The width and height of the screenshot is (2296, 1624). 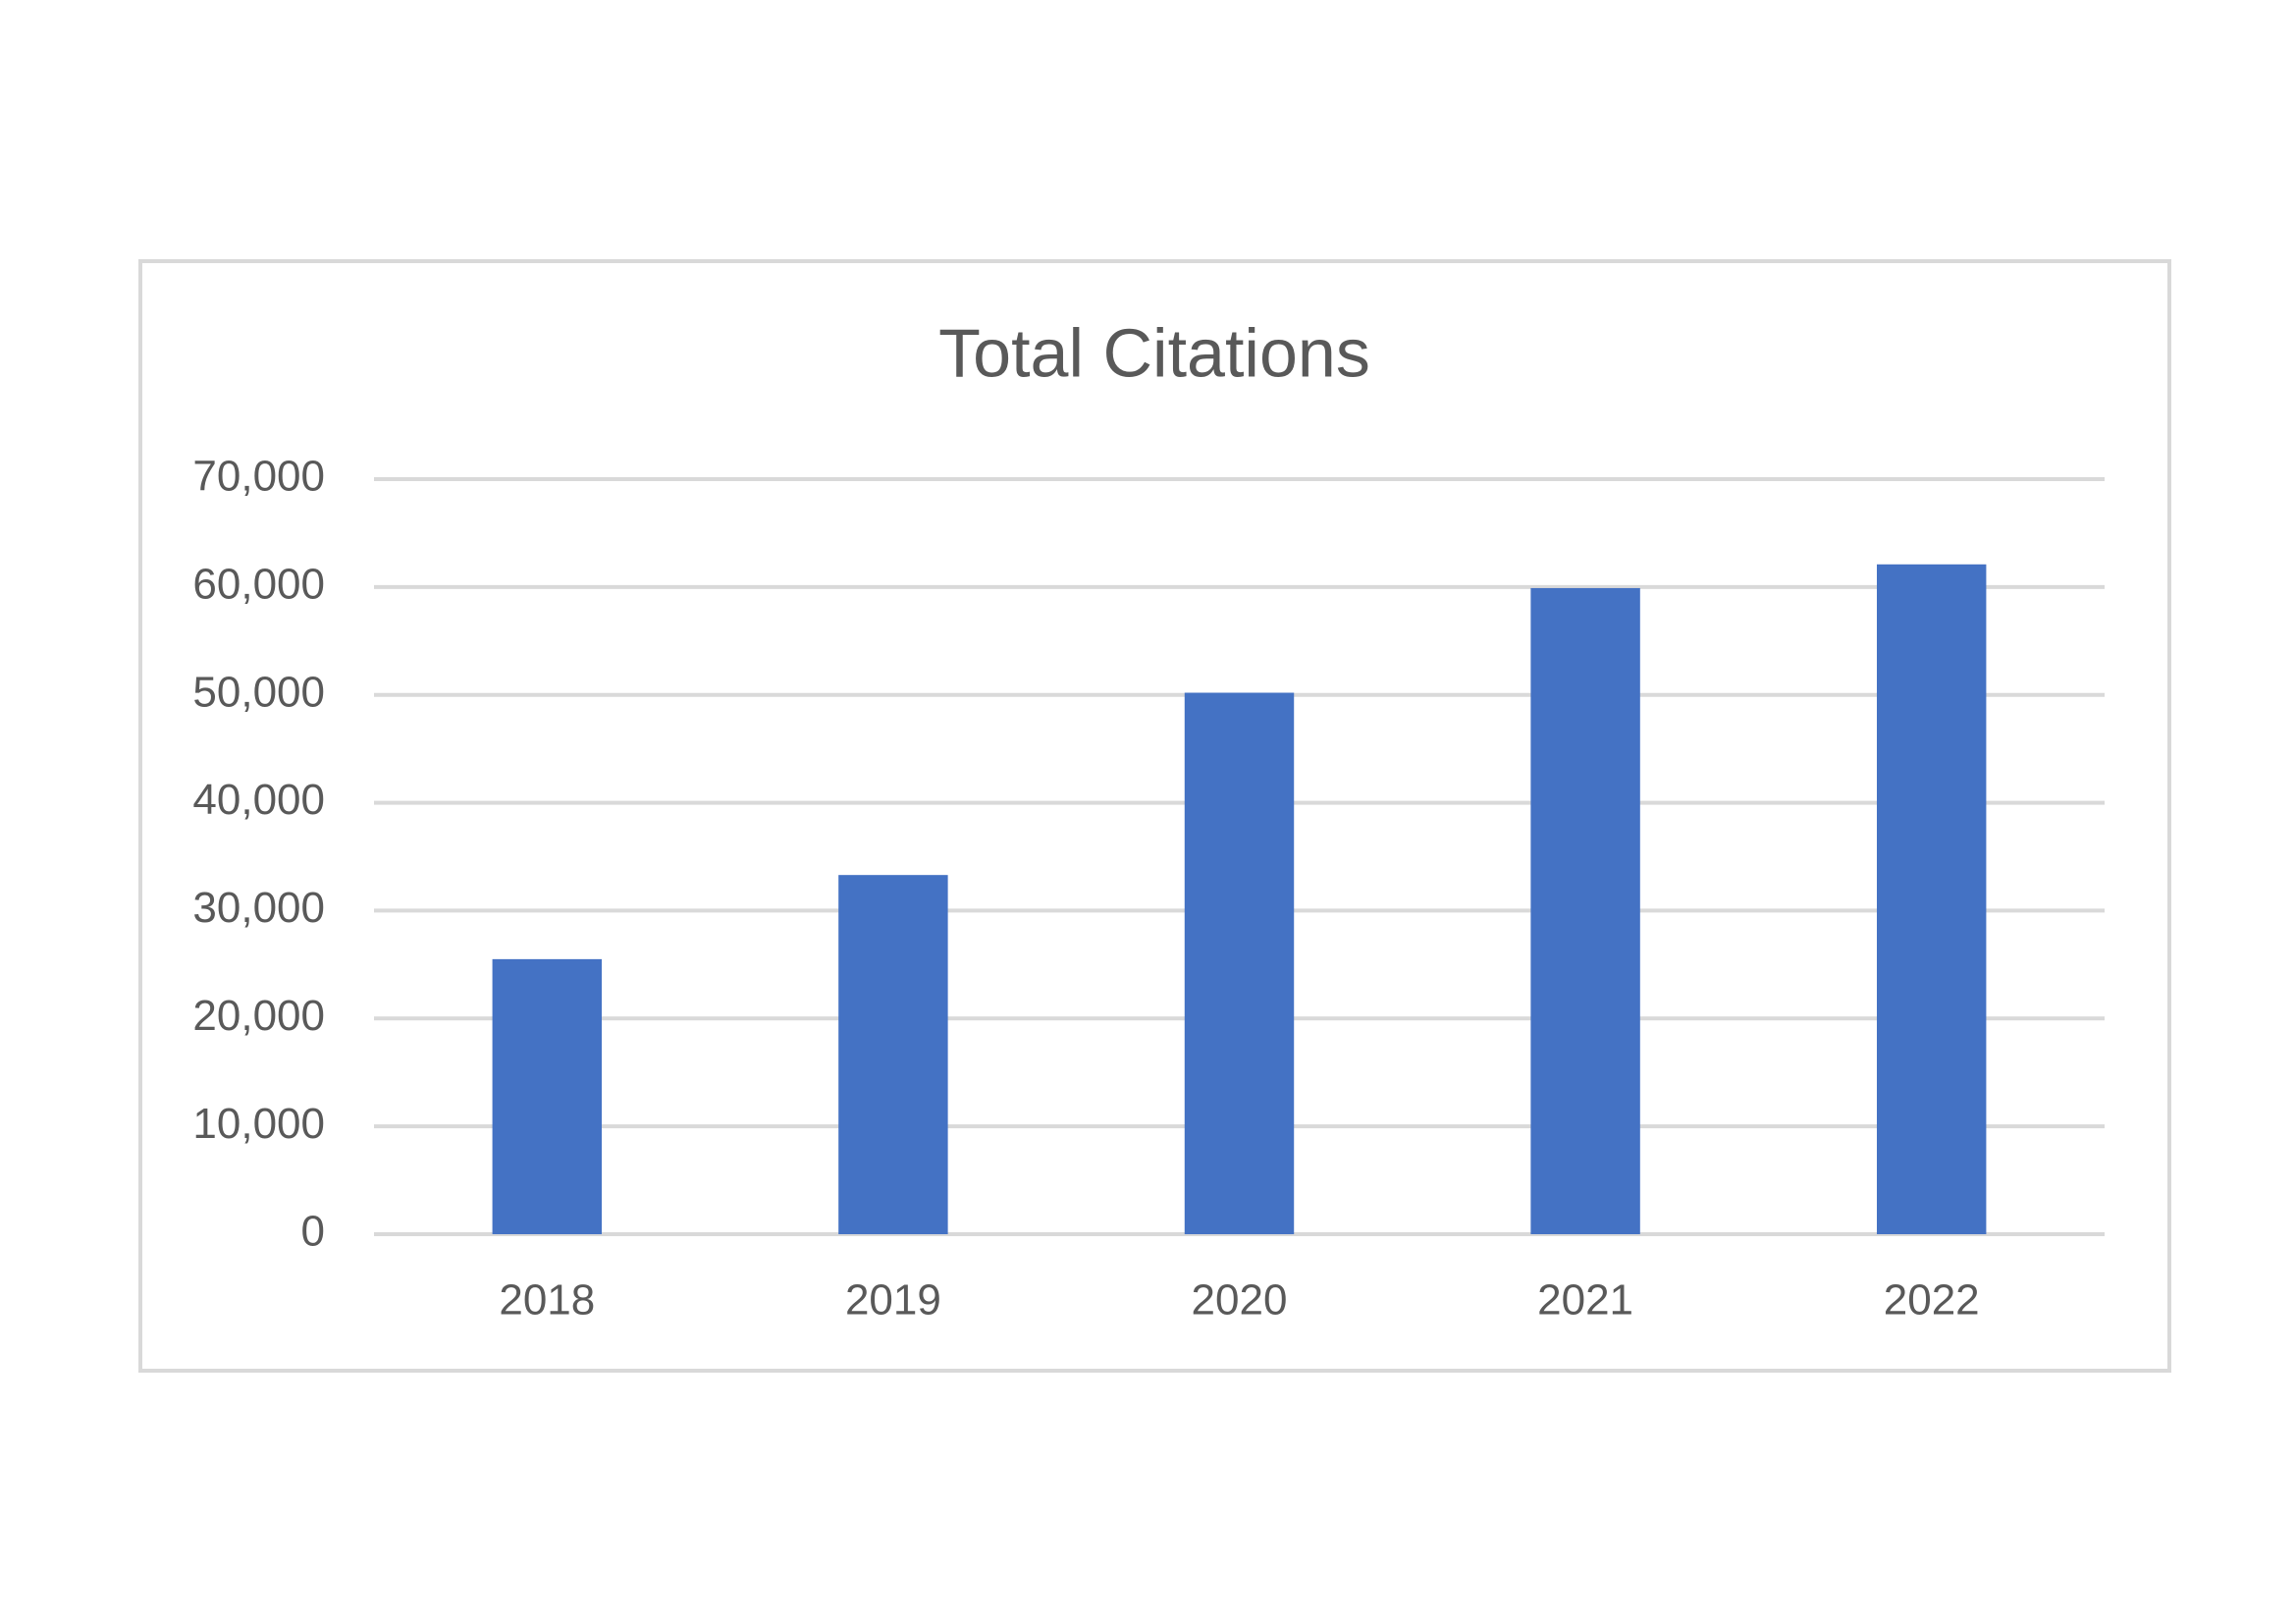 What do you see at coordinates (1585, 1300) in the screenshot?
I see `x-tick-label: 2021` at bounding box center [1585, 1300].